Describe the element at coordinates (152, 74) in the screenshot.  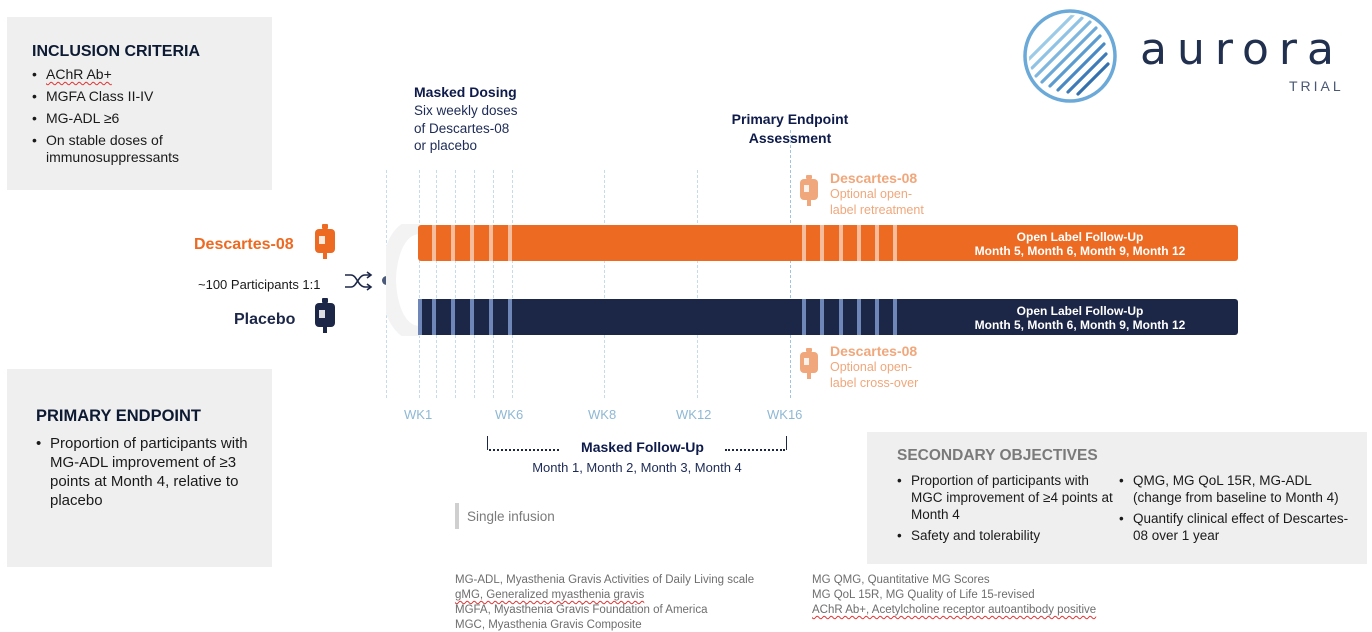
I see `list-item: AChR Ab+` at that location.